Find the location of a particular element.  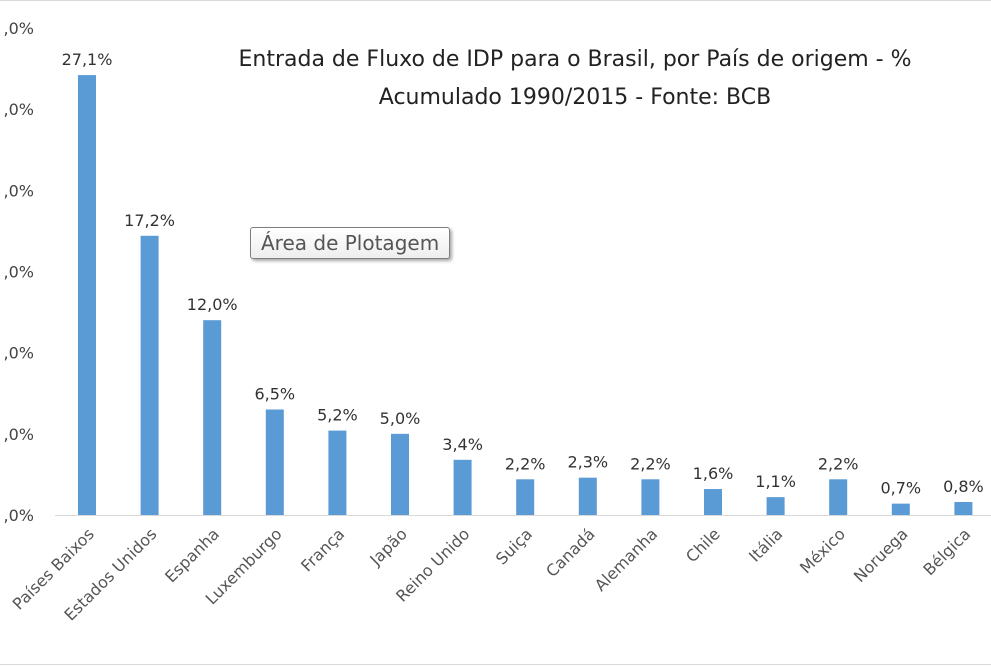

x-tick-label: Japão is located at coordinates (387, 546).